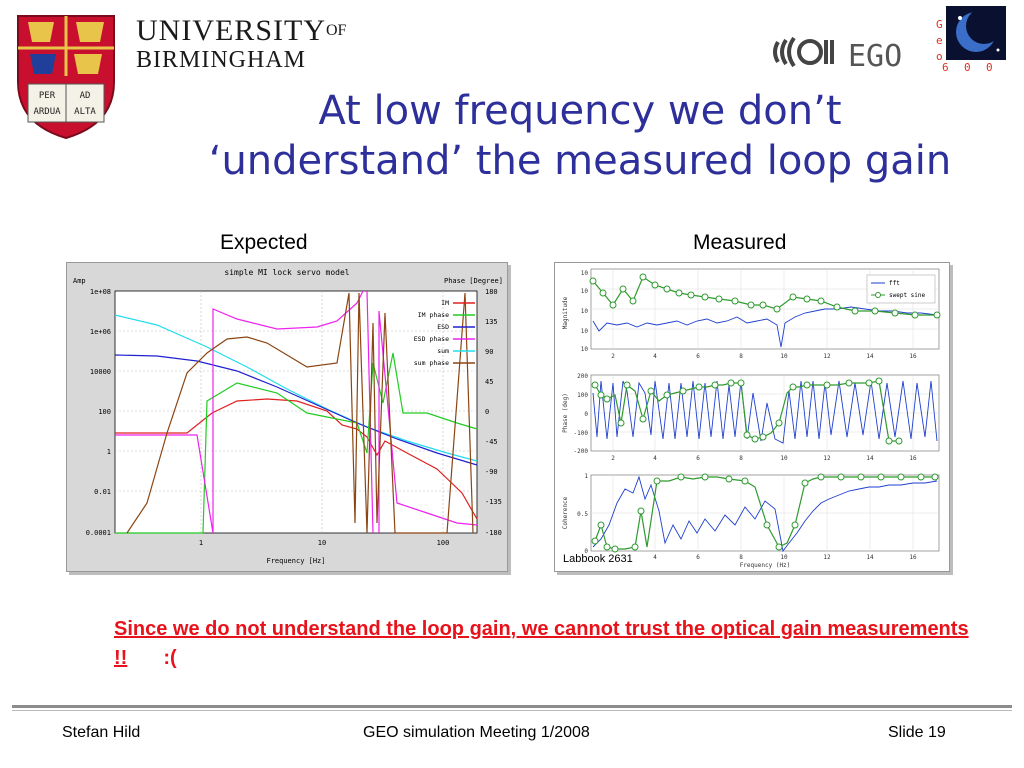 The width and height of the screenshot is (1024, 768). What do you see at coordinates (100, 292) in the screenshot?
I see `exp-ytick-1: 1e+08` at bounding box center [100, 292].